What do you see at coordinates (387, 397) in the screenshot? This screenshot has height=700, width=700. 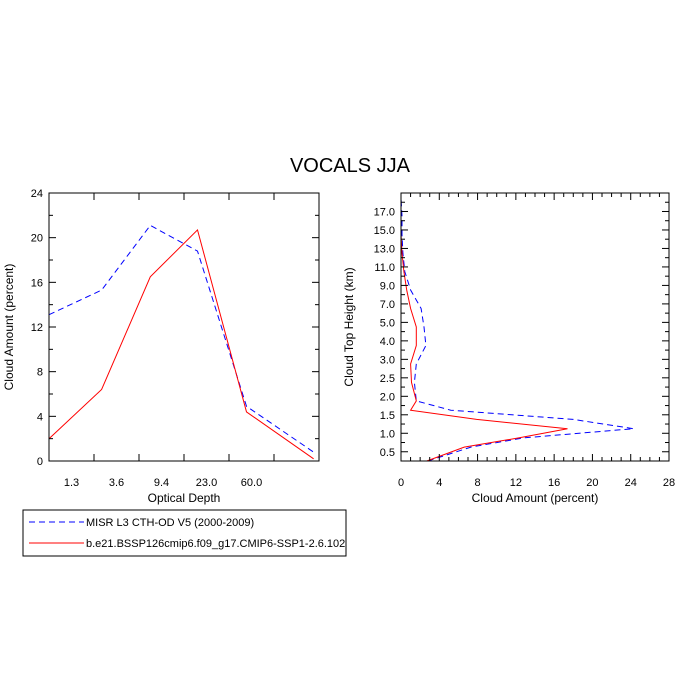 I see `right-ytick-label: 2.0` at bounding box center [387, 397].